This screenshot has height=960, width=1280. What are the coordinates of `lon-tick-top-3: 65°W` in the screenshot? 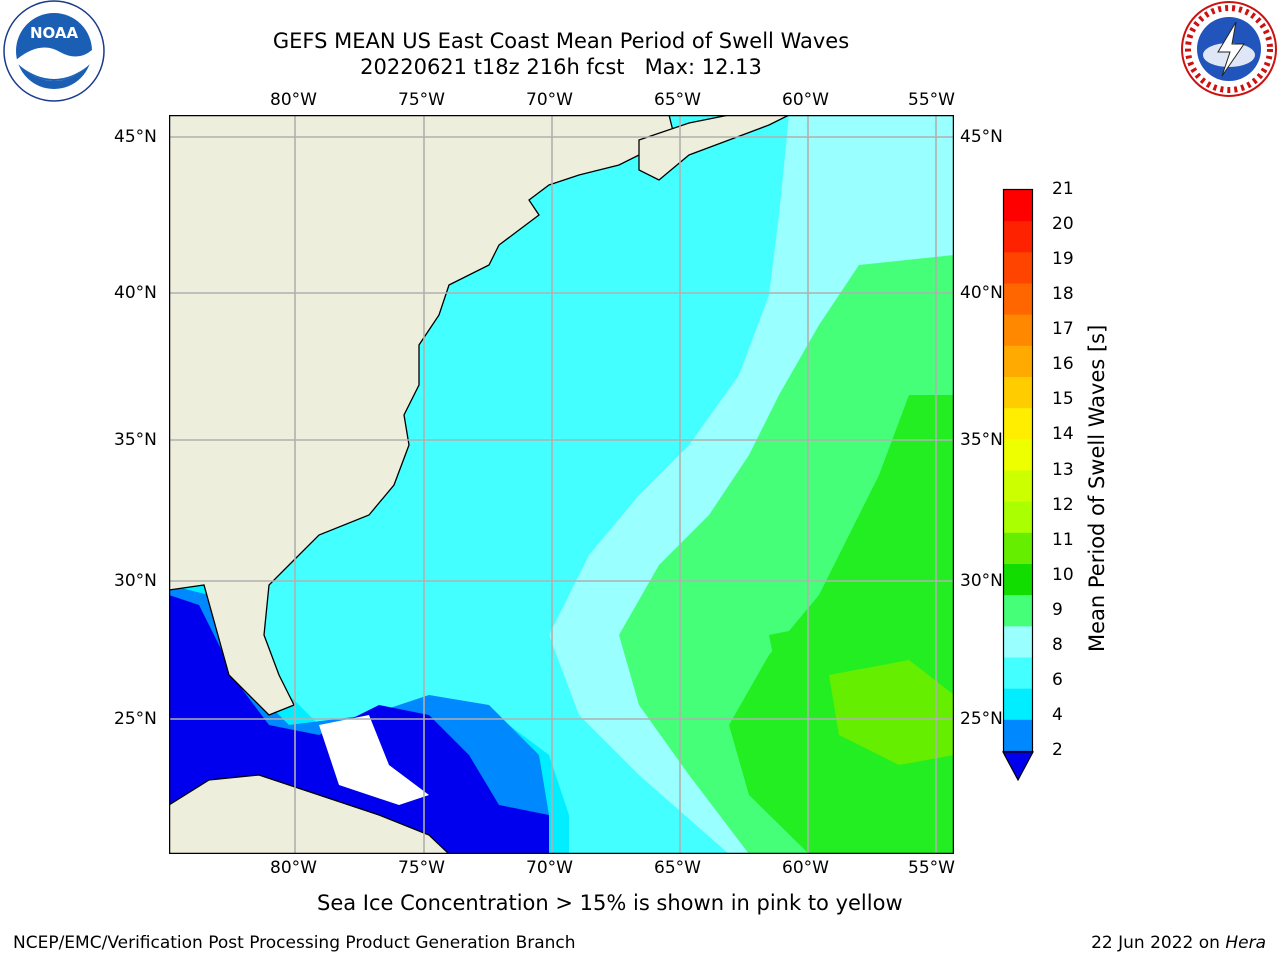 It's located at (677, 100).